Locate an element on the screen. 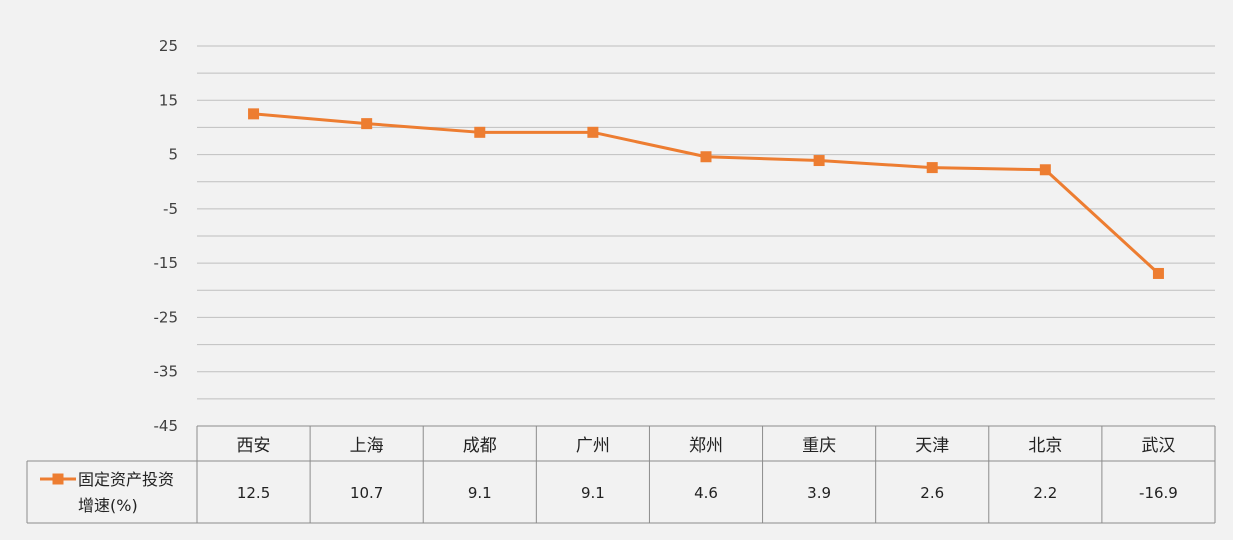 This screenshot has height=540, width=1233. data-table-value: 4.6 is located at coordinates (706, 493).